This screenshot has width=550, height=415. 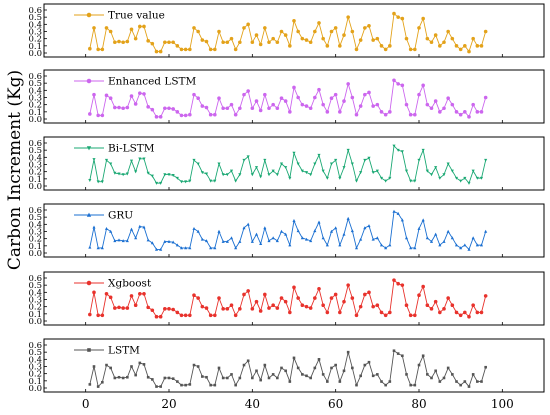 I want to click on x-tick-label: 20, so click(x=168, y=404).